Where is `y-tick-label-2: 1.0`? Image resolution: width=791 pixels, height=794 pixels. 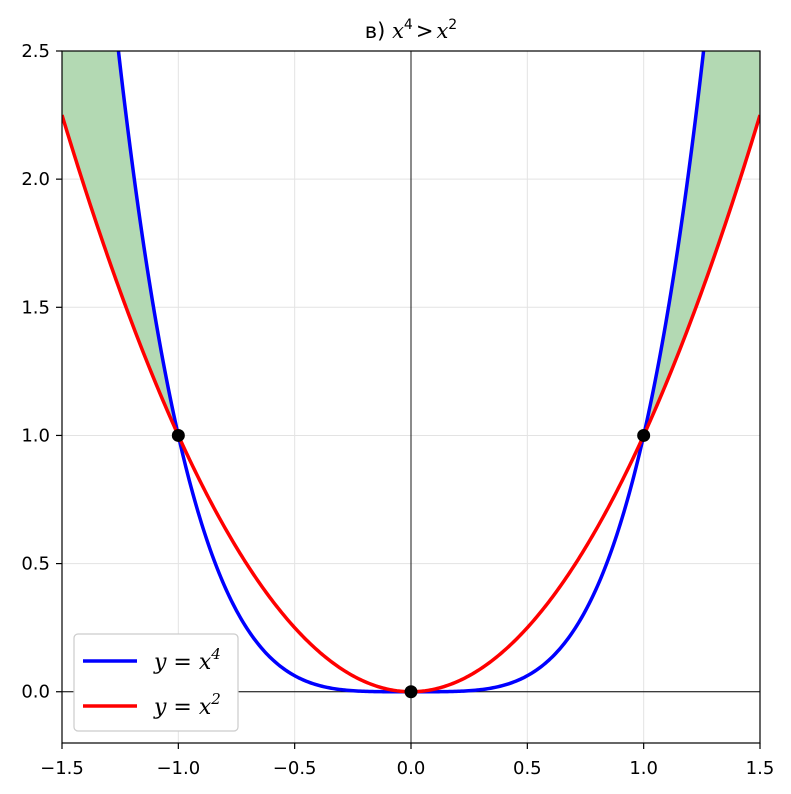
y-tick-label-2: 1.0 is located at coordinates (35, 435).